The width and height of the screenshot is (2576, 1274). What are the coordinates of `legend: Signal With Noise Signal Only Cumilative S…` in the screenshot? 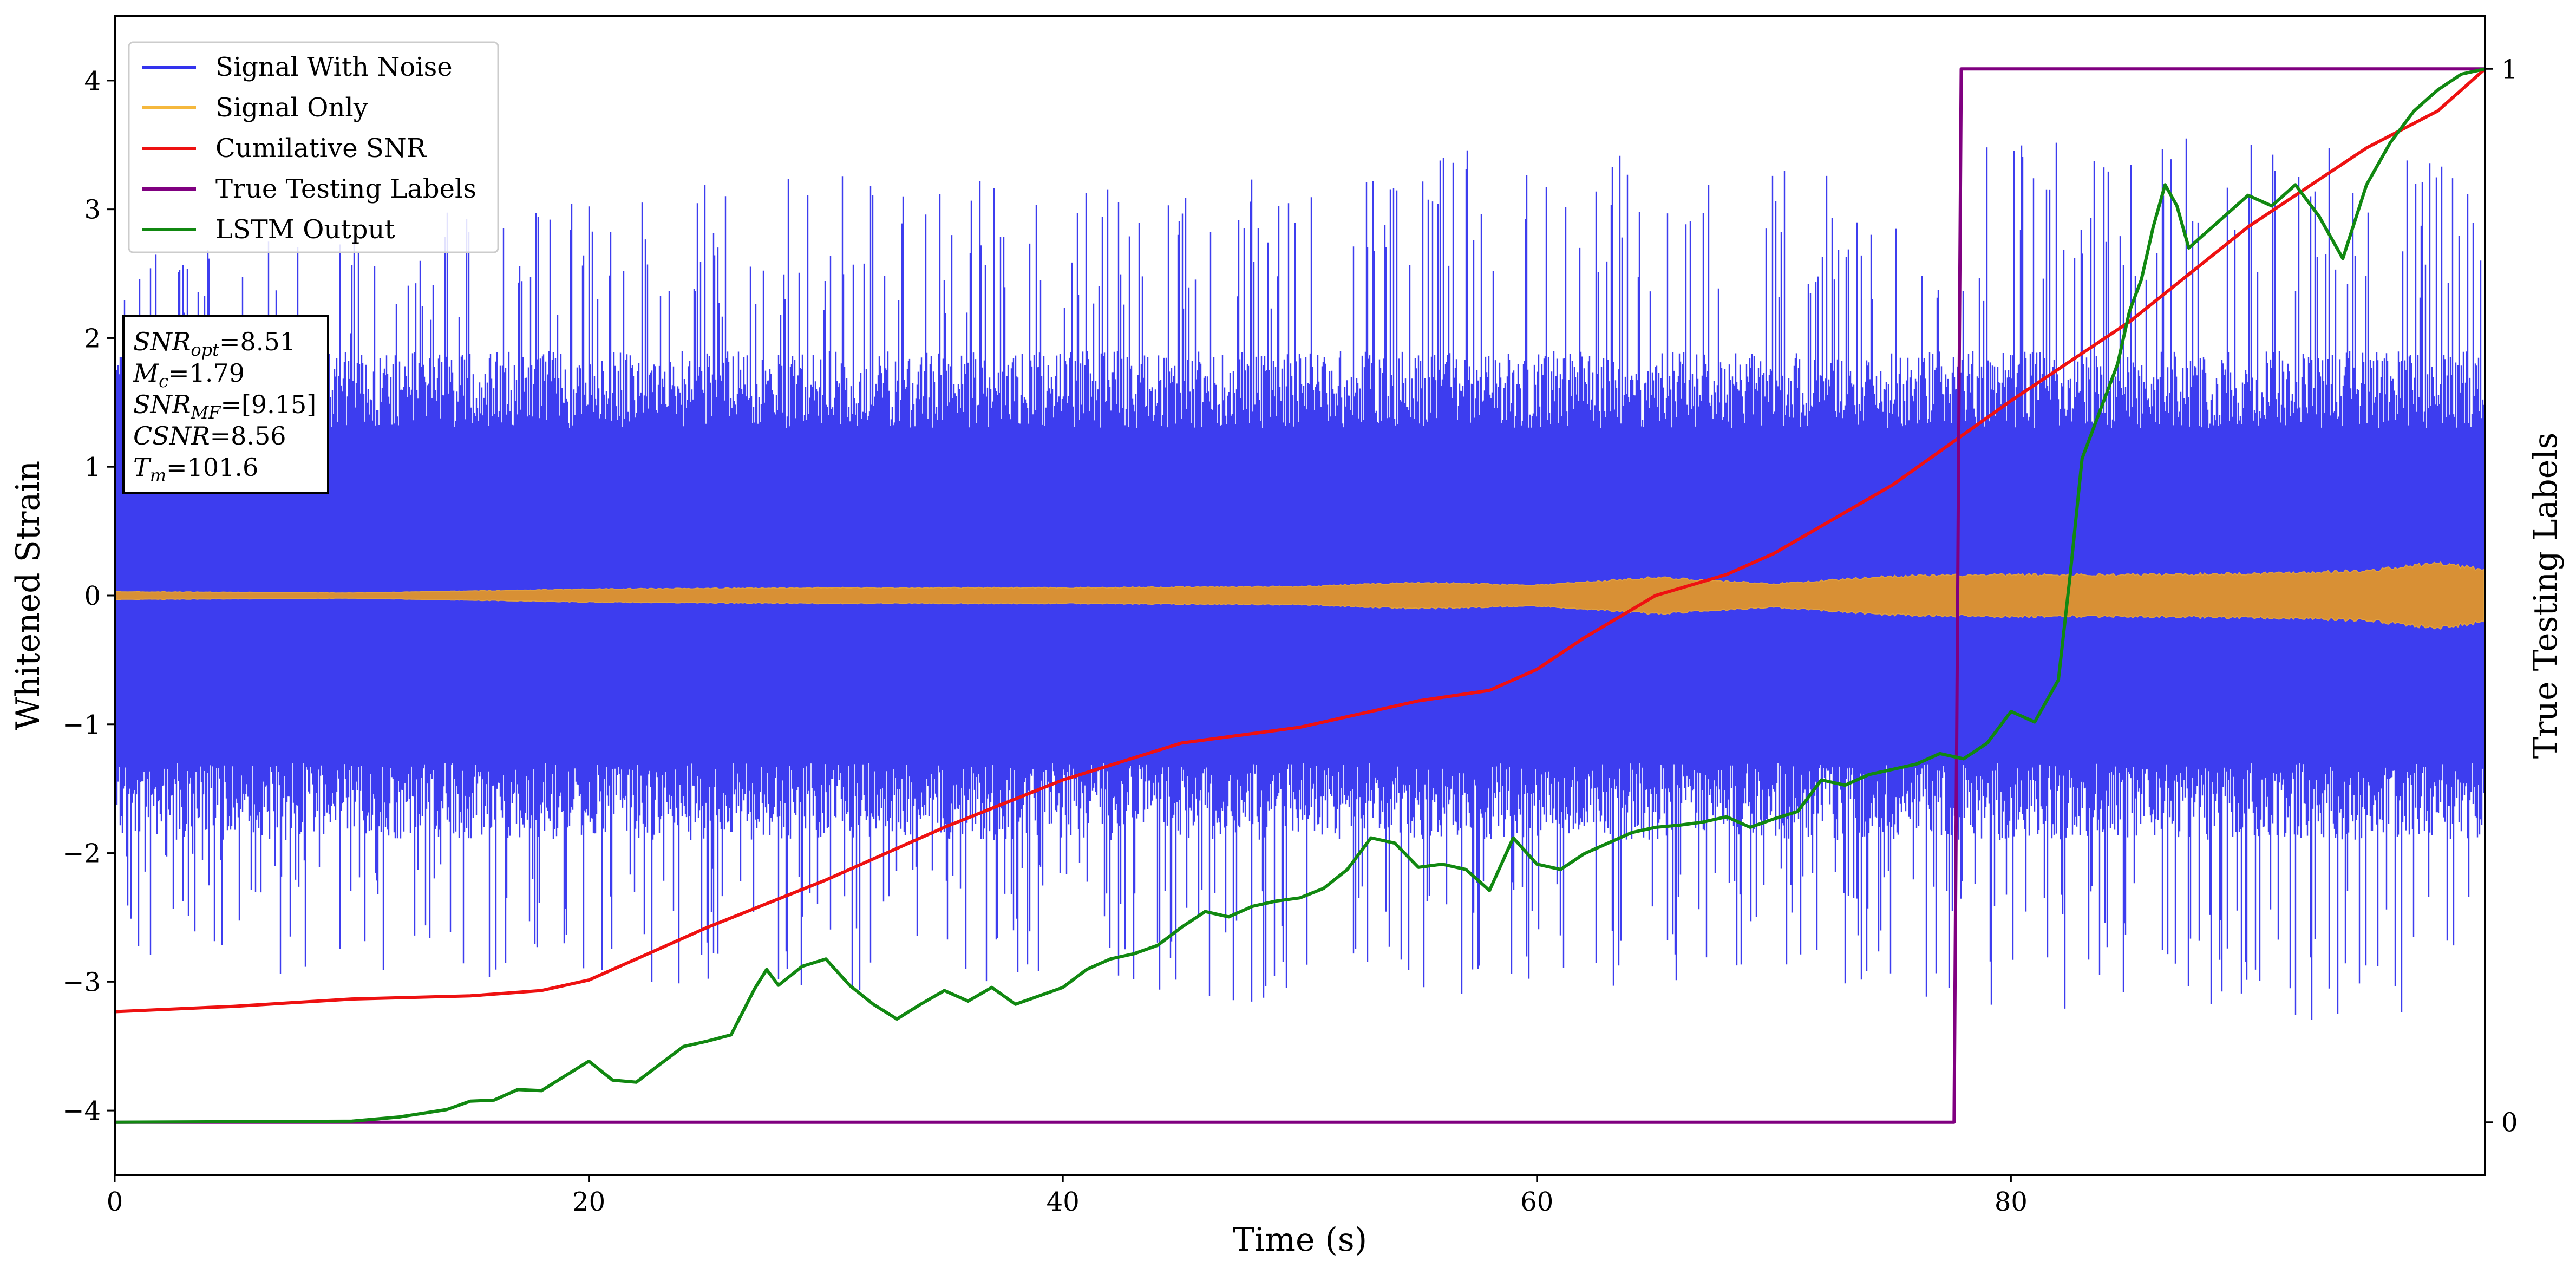 It's located at (313, 147).